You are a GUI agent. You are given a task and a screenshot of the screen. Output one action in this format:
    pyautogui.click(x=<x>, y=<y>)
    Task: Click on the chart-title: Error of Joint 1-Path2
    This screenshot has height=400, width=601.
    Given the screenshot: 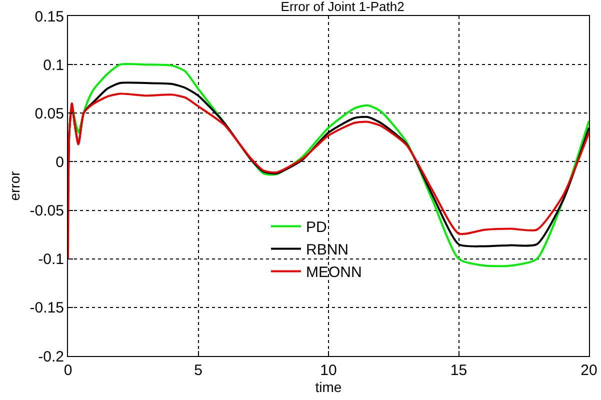 What is the action you would take?
    pyautogui.click(x=342, y=7)
    